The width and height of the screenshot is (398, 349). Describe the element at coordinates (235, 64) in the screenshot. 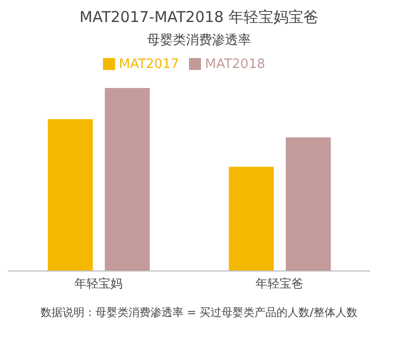

I see `legend-label: MAT2018` at that location.